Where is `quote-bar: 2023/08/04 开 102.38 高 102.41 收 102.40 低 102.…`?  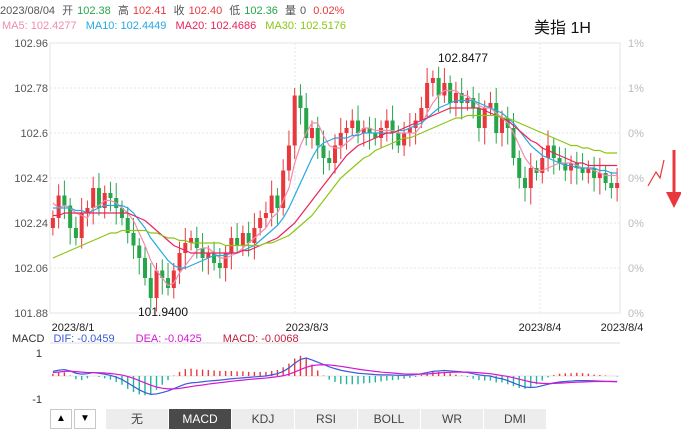
quote-bar: 2023/08/04 开 102.38 高 102.41 收 102.40 低 102.… is located at coordinates (340, 10).